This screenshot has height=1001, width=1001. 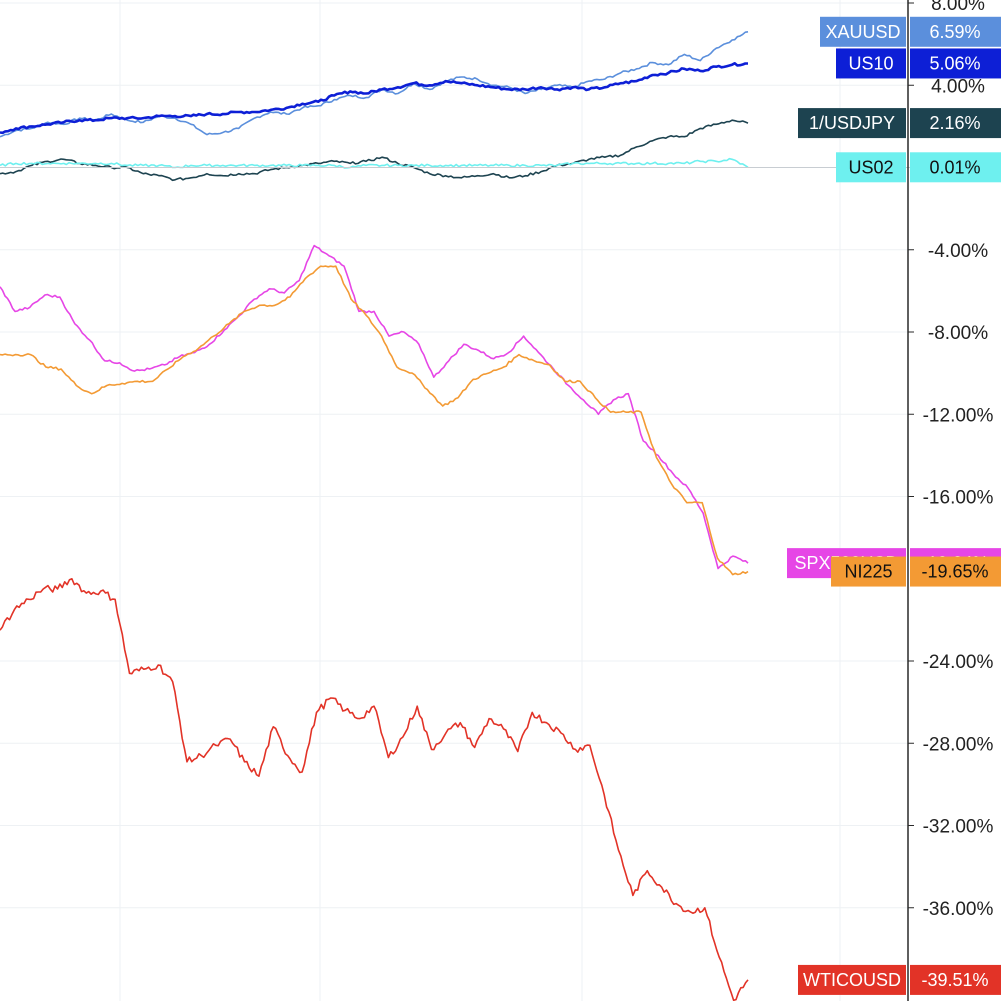 I want to click on y-tick-label: -4.00%, so click(x=958, y=251).